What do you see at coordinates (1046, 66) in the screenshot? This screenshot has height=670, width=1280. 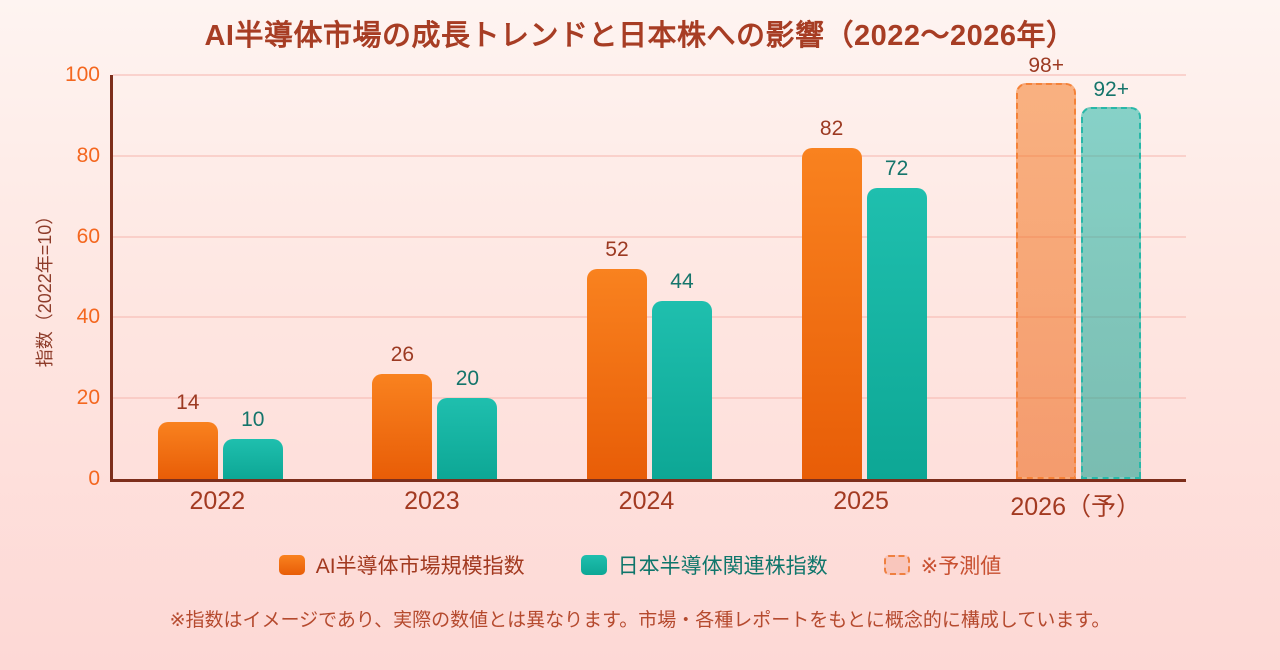 I see `bar-value-label-ai-market-4: 98+` at bounding box center [1046, 66].